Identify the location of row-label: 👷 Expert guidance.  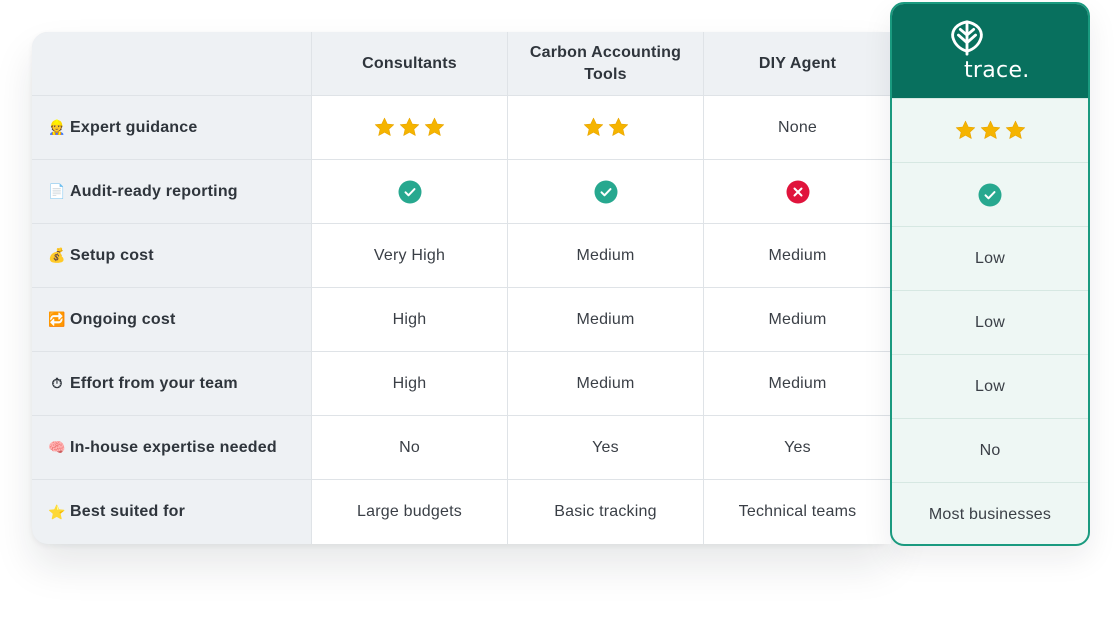
(172, 128).